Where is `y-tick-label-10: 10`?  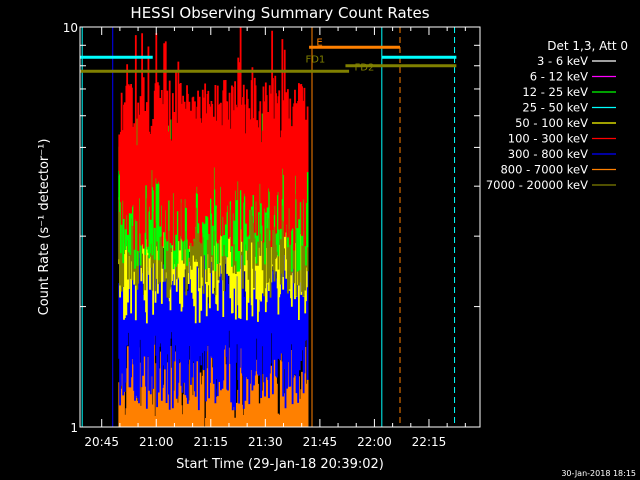 y-tick-label-10: 10 is located at coordinates (70, 28).